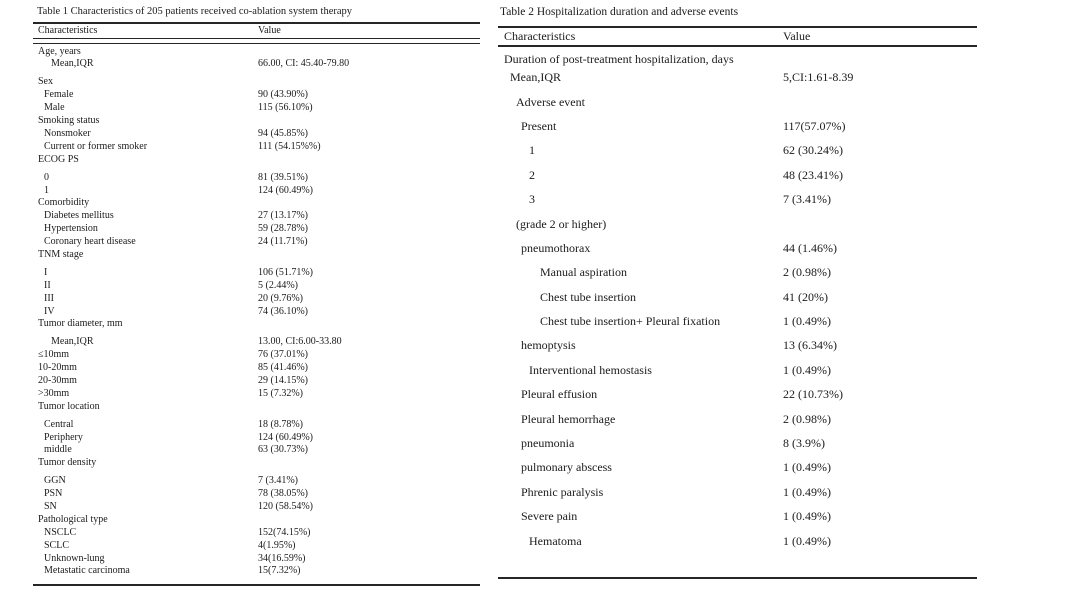  Describe the element at coordinates (256, 273) in the screenshot. I see `table-row: I 106 (51.71%)` at that location.